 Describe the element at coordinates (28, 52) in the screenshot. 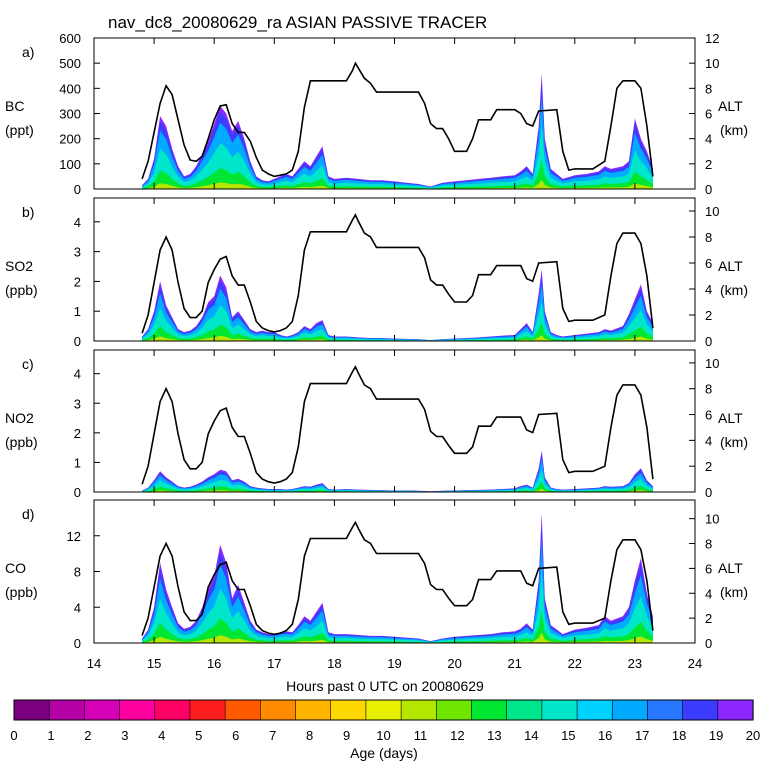

I see `panel-letter: a)` at that location.